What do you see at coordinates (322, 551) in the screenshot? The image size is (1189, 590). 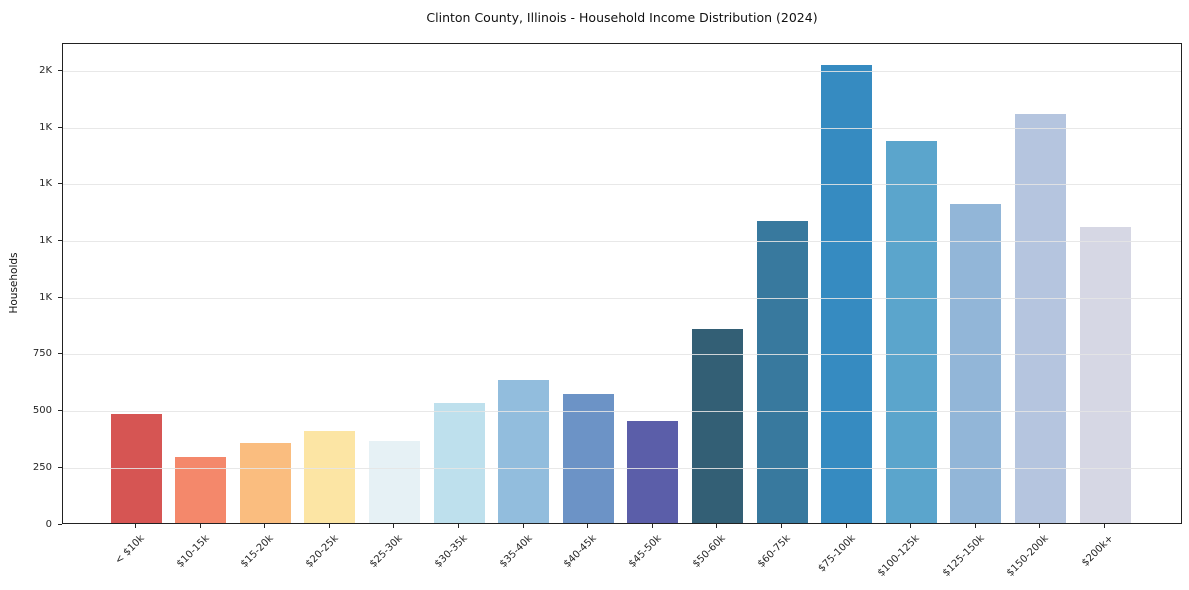 I see `x-tick-label: $20-25k` at bounding box center [322, 551].